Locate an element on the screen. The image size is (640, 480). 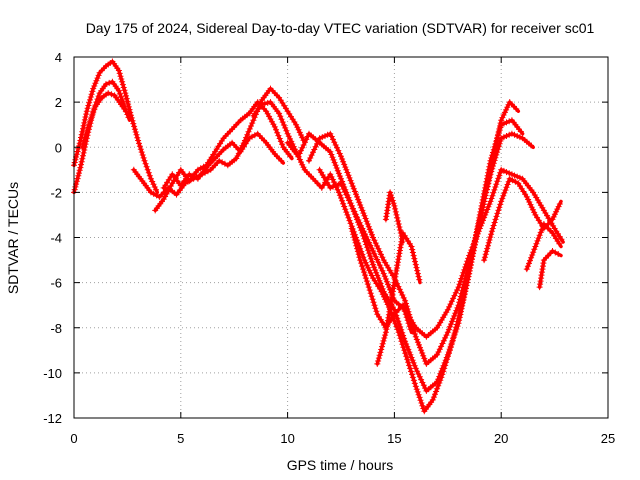
y-tick-label: -2 is located at coordinates (56, 192).